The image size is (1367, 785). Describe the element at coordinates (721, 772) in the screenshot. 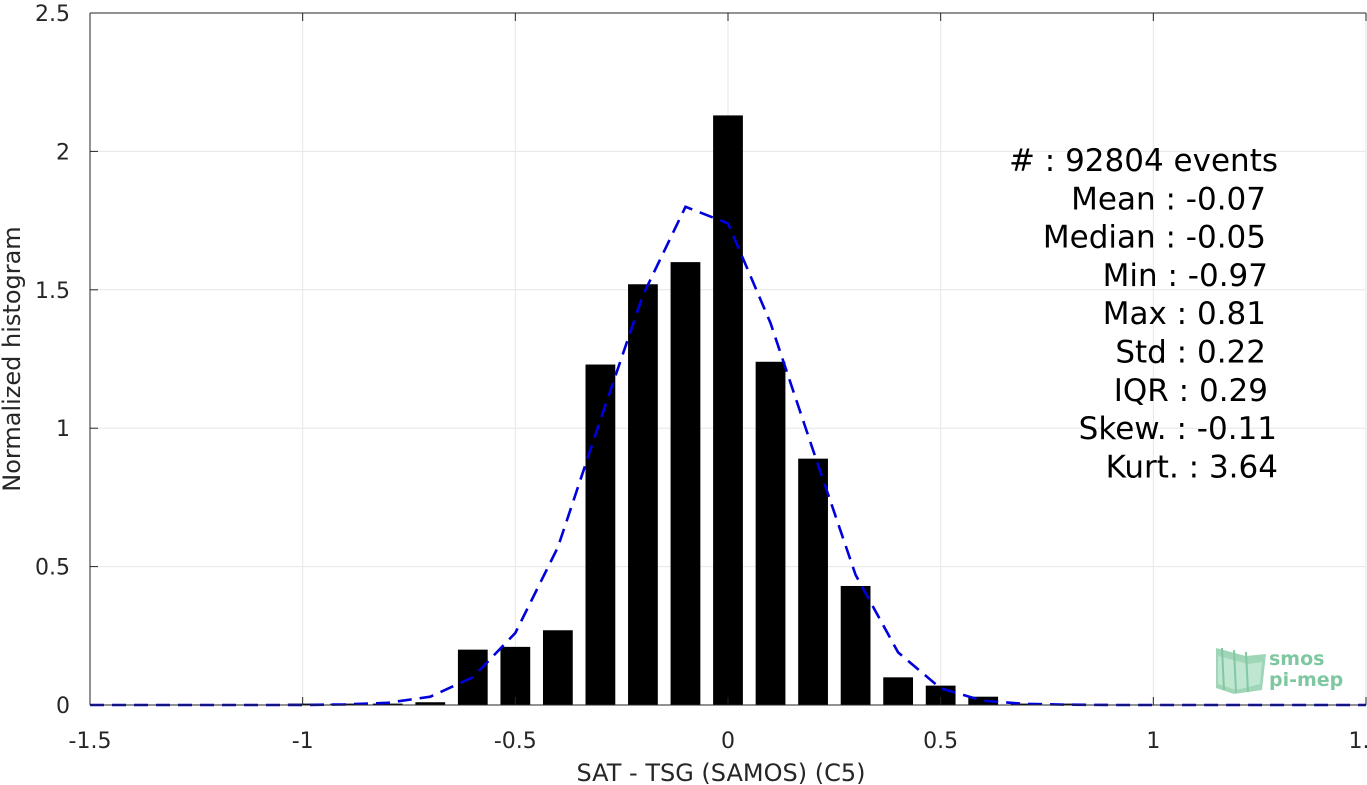

I see `x-axis-title: SAT - TSG (SAMOS) (C5)` at that location.